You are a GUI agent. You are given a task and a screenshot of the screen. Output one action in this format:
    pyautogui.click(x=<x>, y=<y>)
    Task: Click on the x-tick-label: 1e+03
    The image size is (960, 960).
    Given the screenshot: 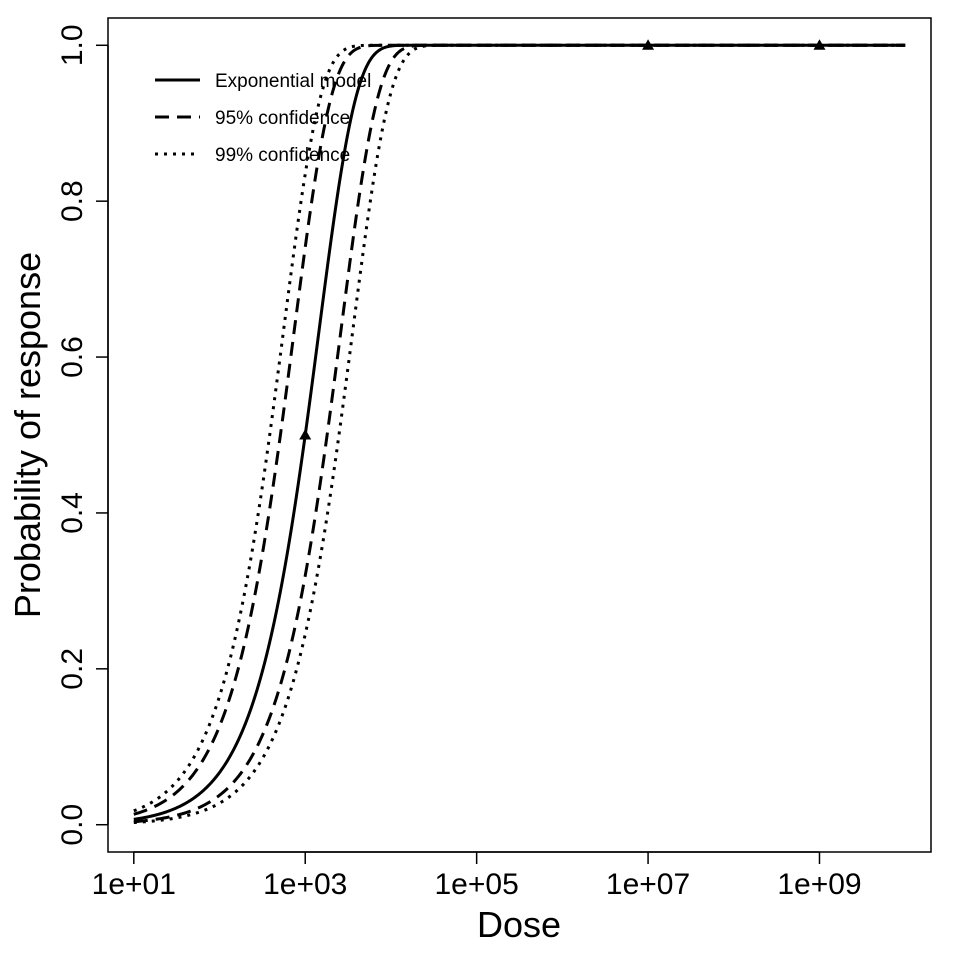 What is the action you would take?
    pyautogui.click(x=305, y=884)
    